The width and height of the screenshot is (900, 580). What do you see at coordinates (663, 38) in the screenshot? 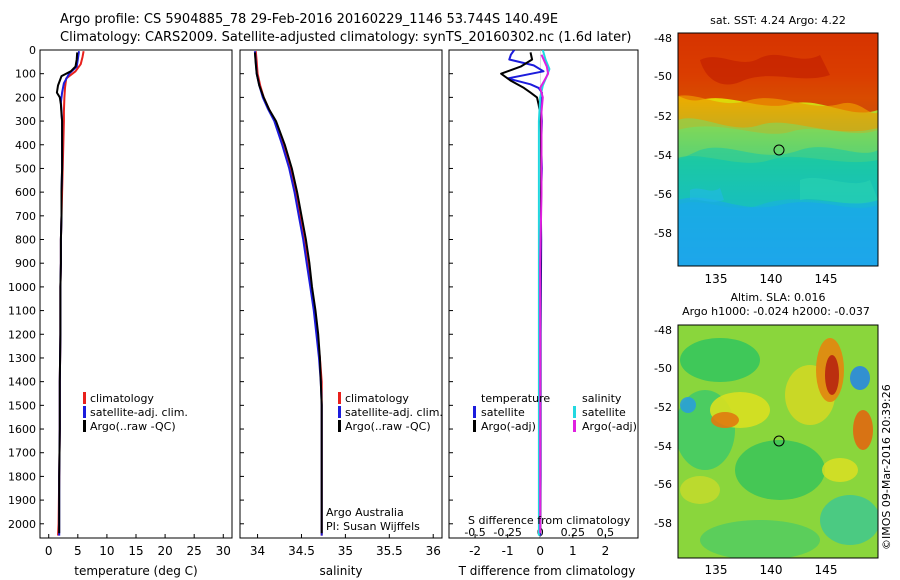
I see `sst-ytick: -48` at bounding box center [663, 38].